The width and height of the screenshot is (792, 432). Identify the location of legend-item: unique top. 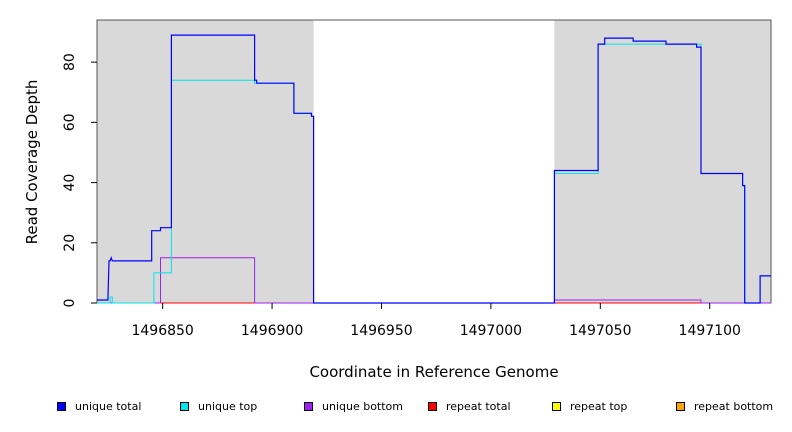
(218, 406).